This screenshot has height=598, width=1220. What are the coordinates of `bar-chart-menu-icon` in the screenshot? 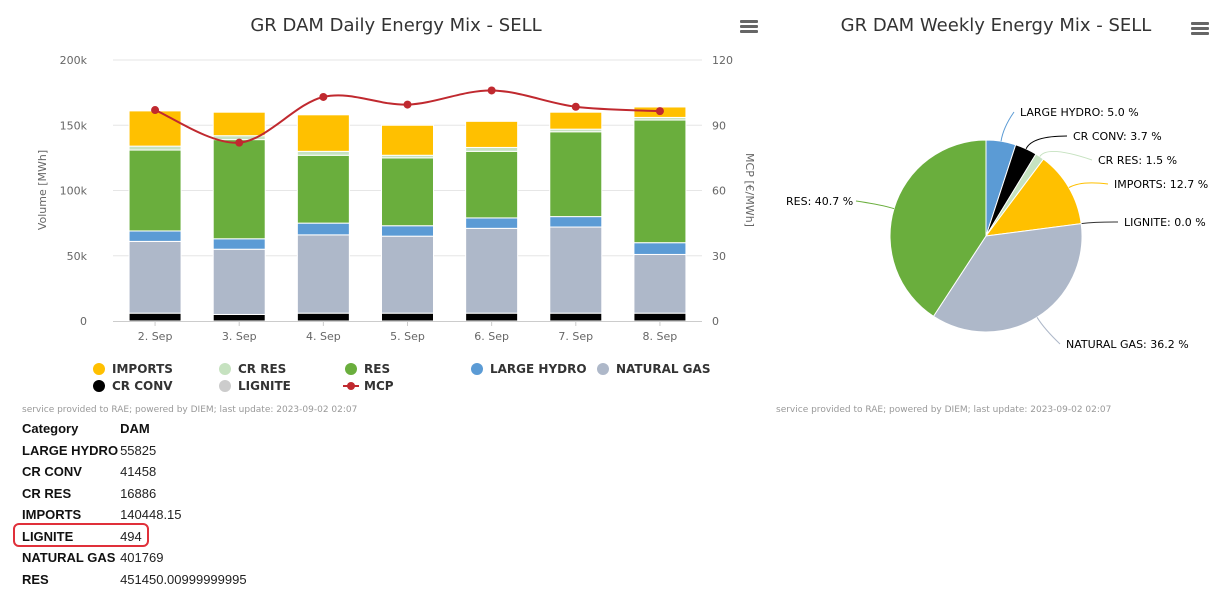 It's located at (749, 26).